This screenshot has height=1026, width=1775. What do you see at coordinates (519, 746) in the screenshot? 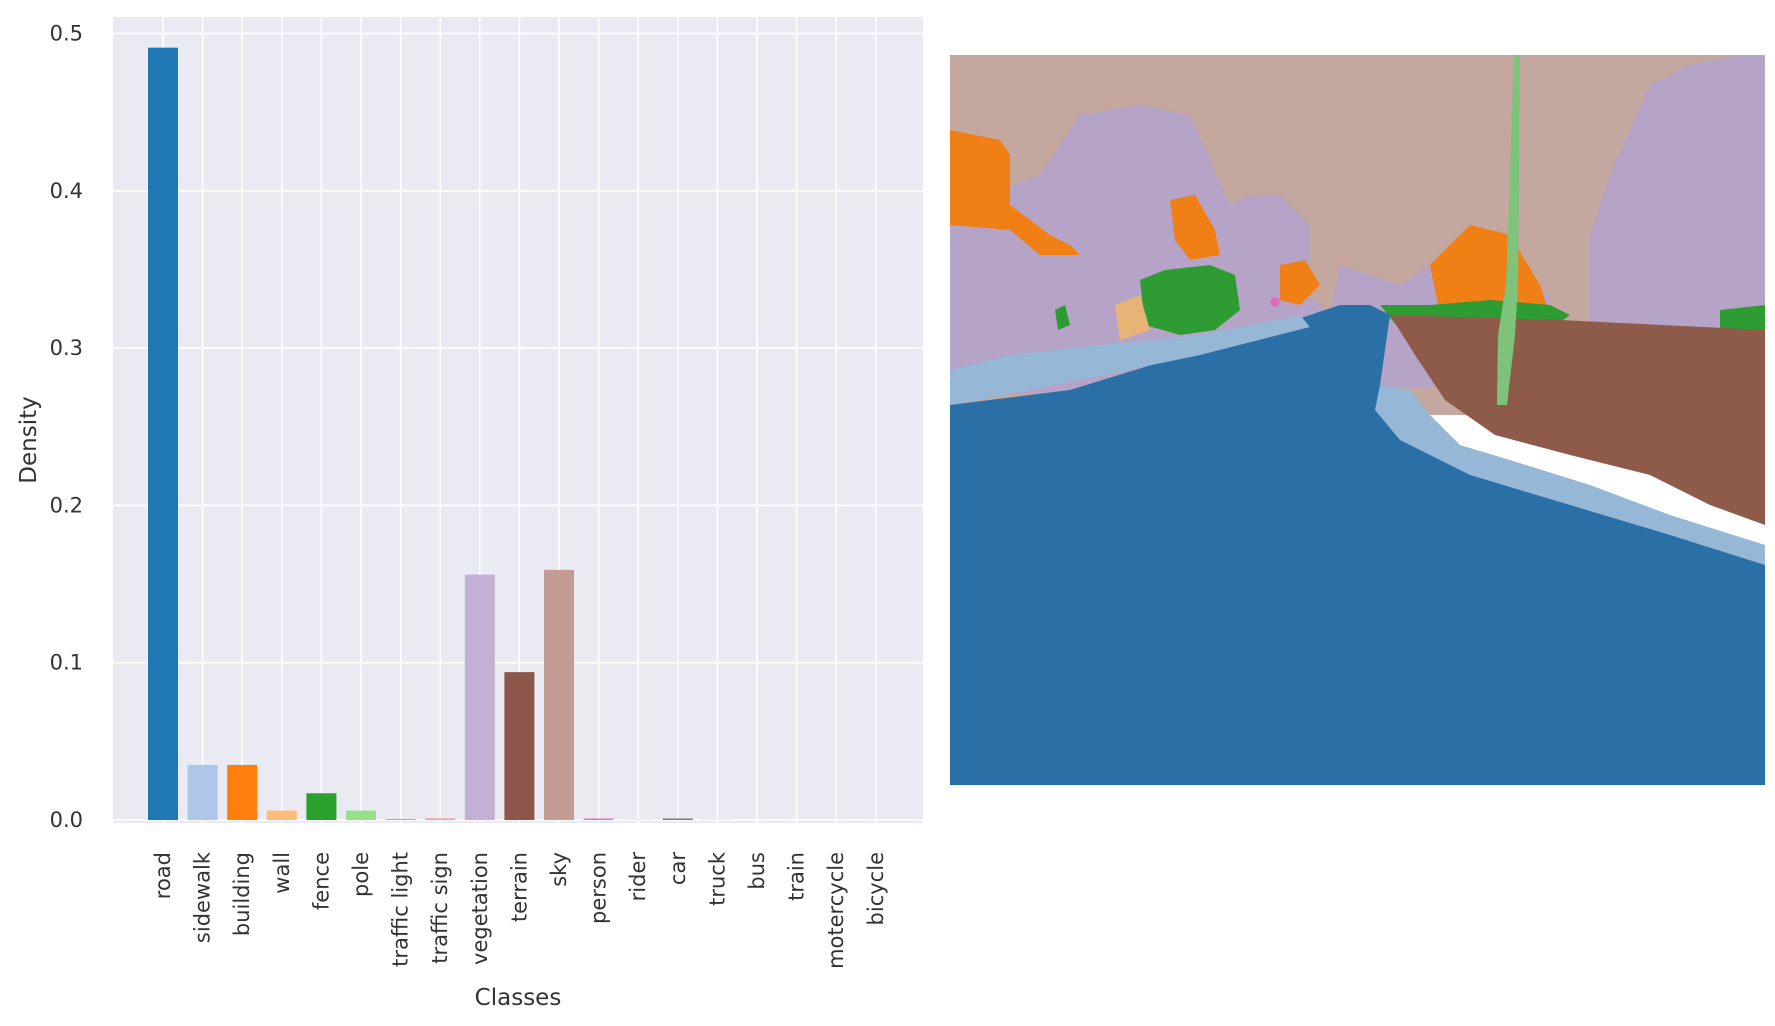
I see `bar-terrain` at bounding box center [519, 746].